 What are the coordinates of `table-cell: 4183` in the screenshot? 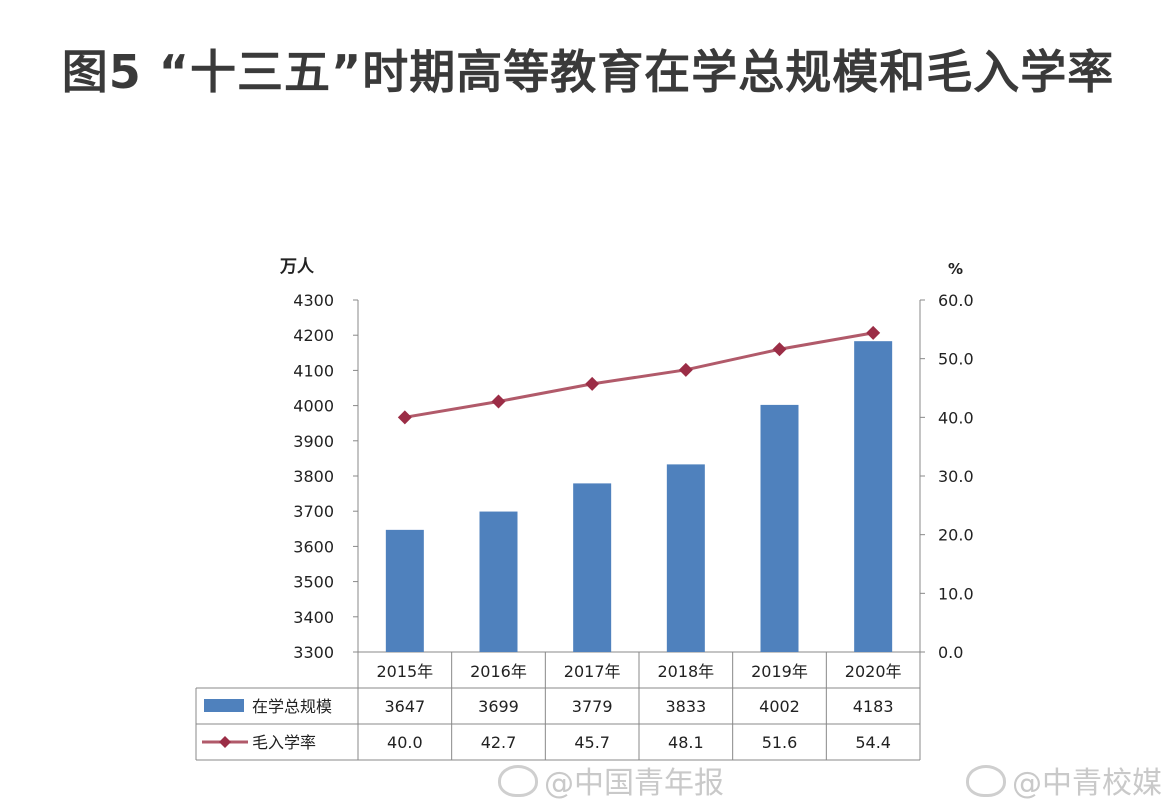 It's located at (873, 706).